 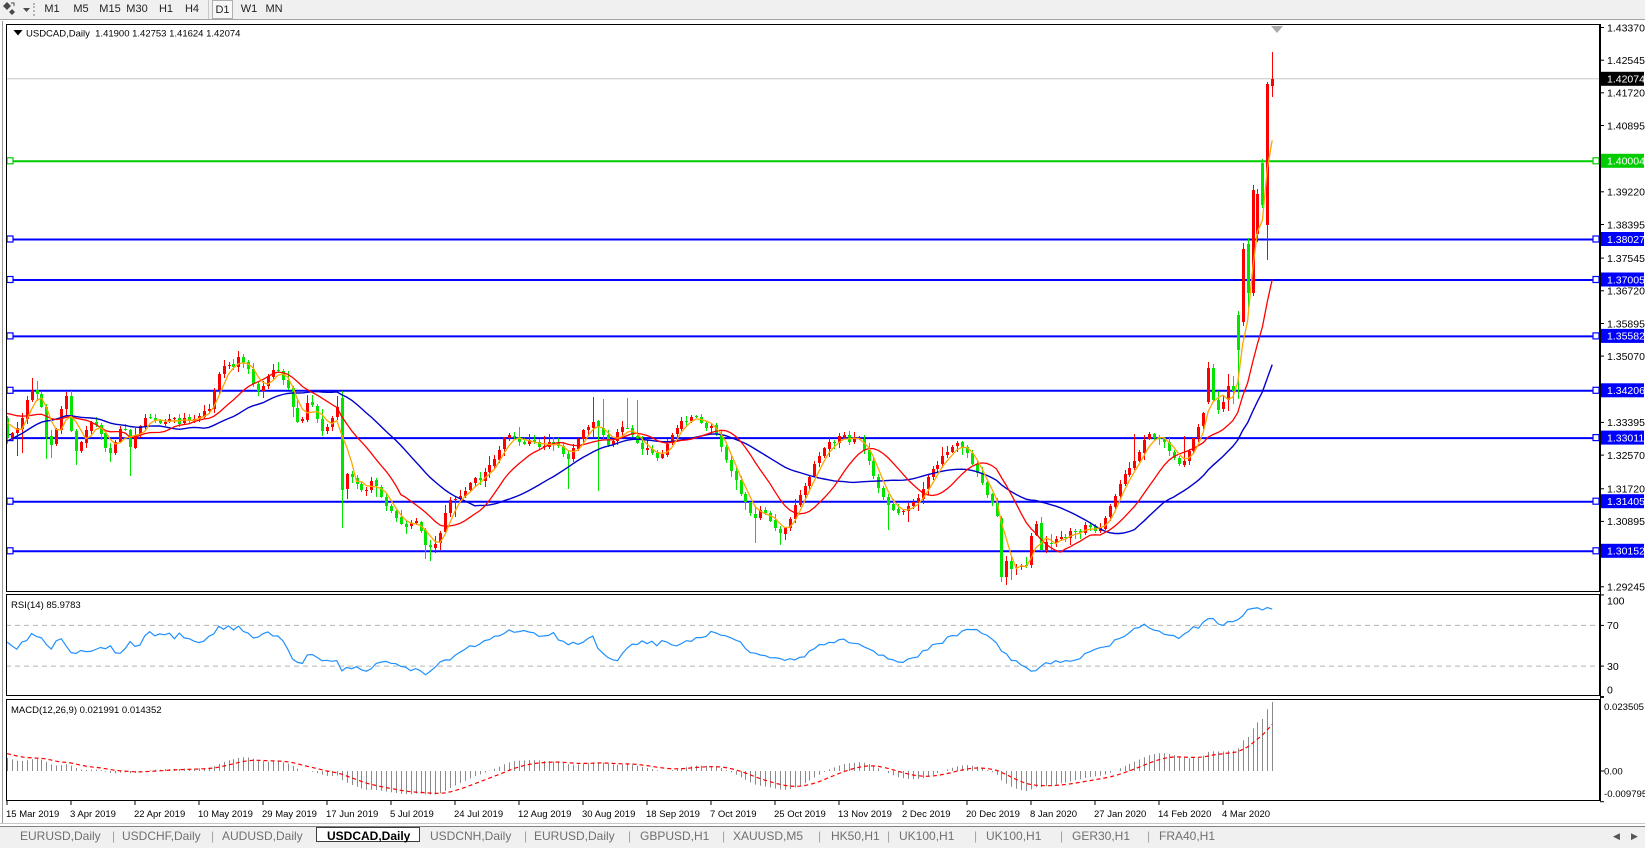 What do you see at coordinates (1626, 324) in the screenshot?
I see `svg-text: 1.35895` at bounding box center [1626, 324].